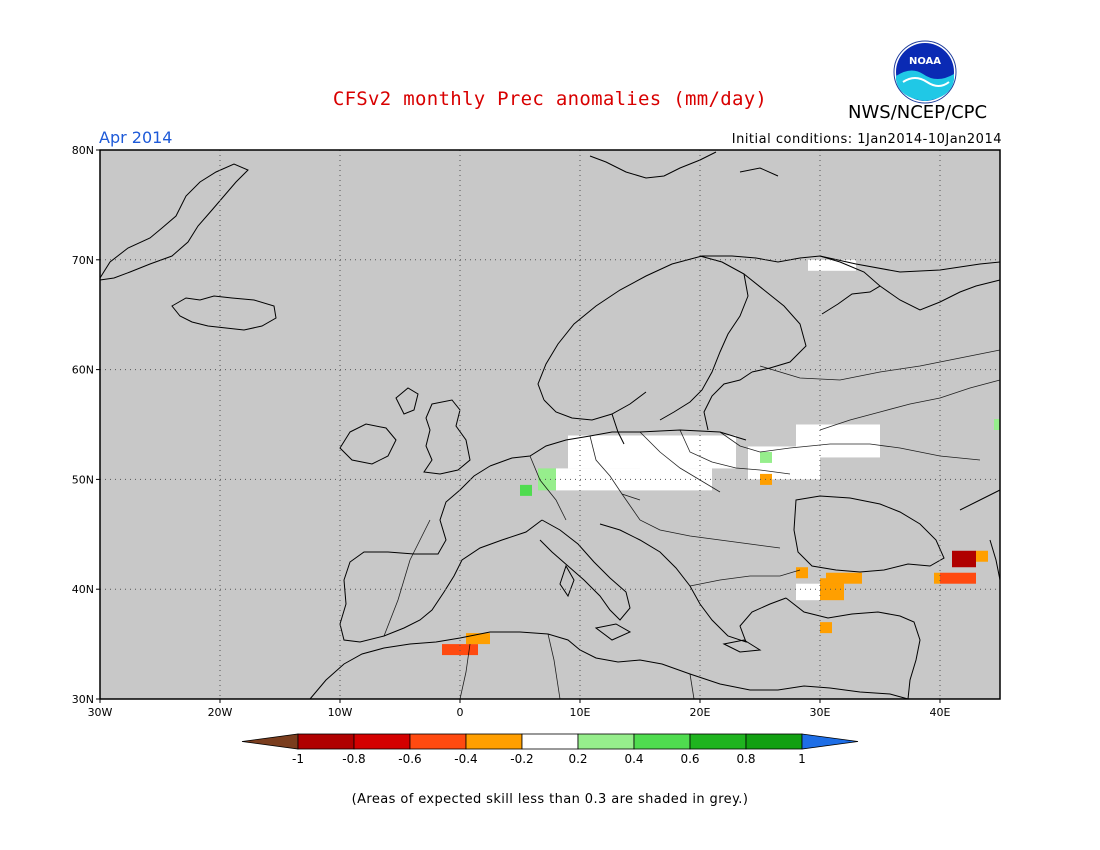 The image size is (1100, 850). What do you see at coordinates (577, 759) in the screenshot?
I see `colorbar-label: 0.2` at bounding box center [577, 759].